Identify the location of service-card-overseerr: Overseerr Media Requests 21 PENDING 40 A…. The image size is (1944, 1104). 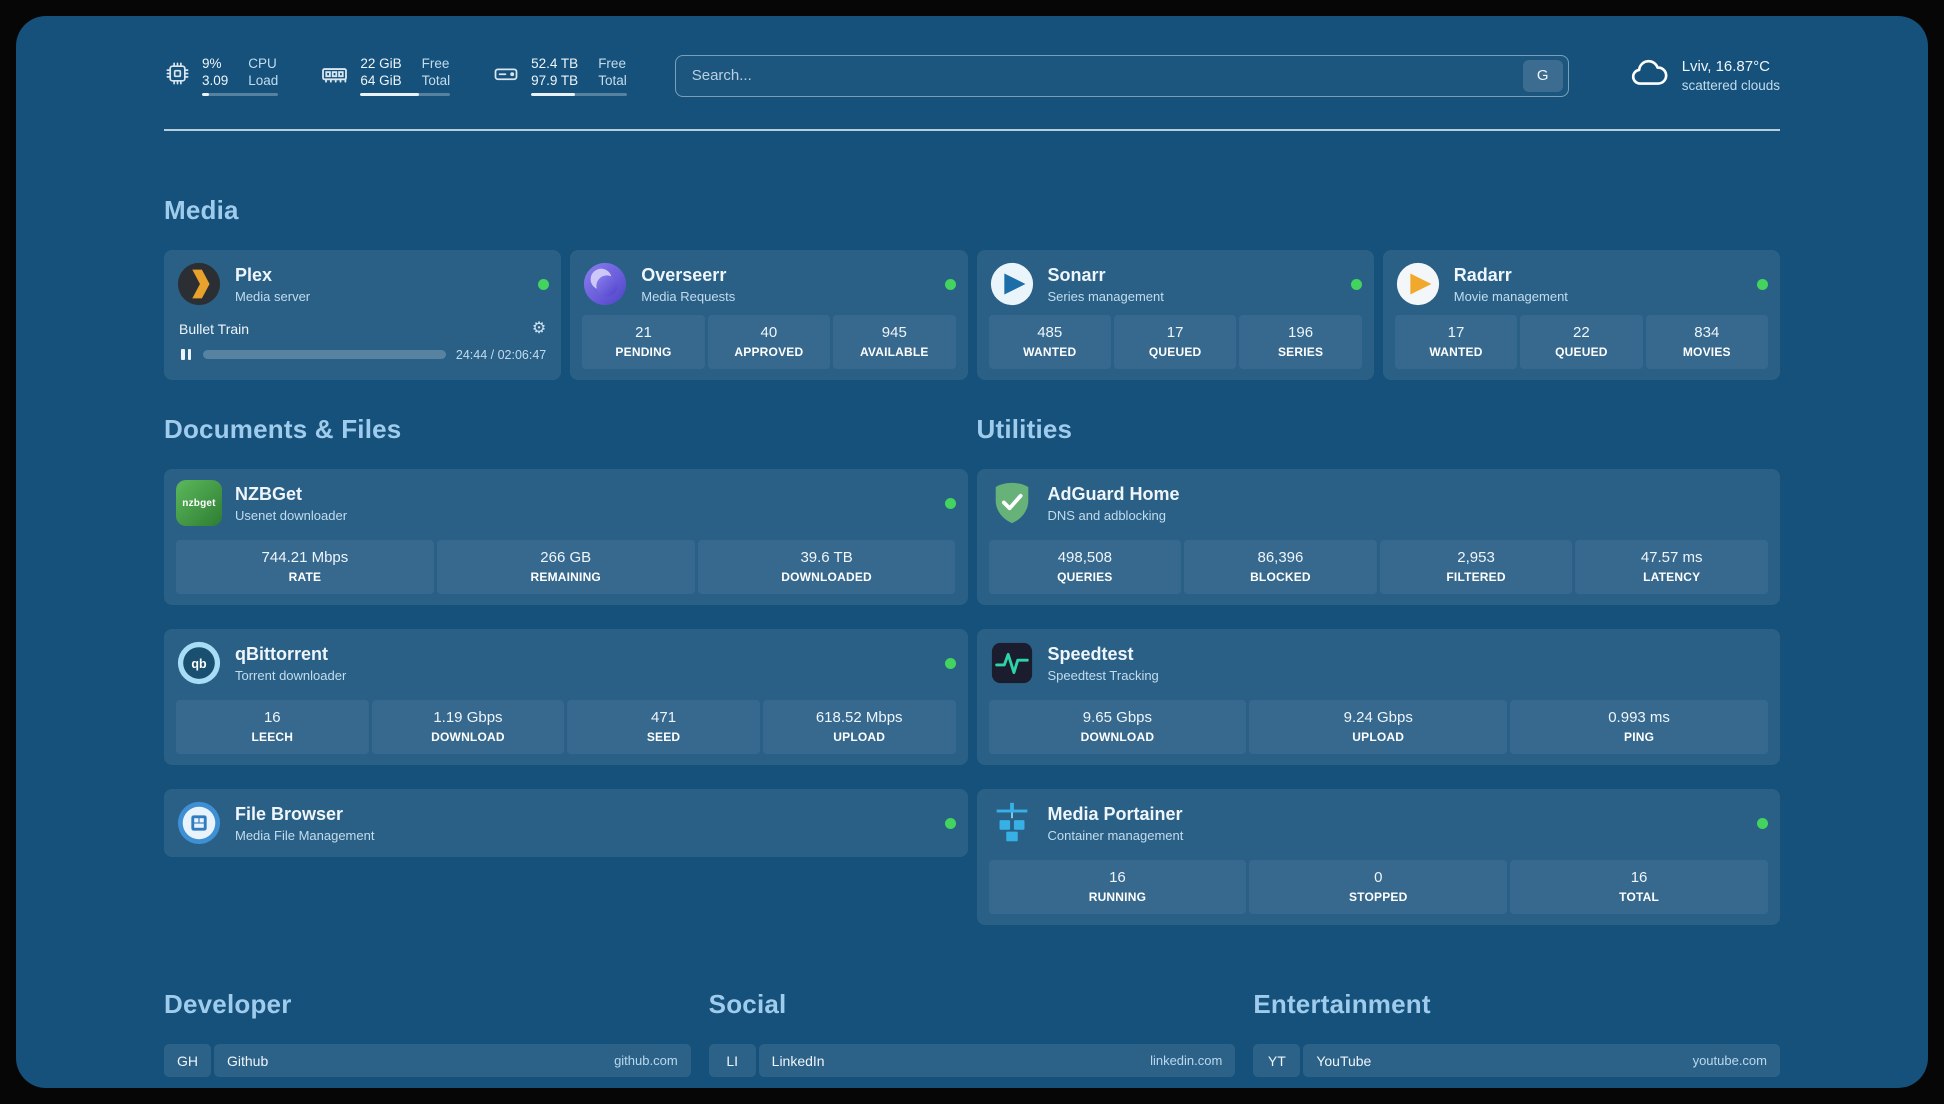
(769, 315).